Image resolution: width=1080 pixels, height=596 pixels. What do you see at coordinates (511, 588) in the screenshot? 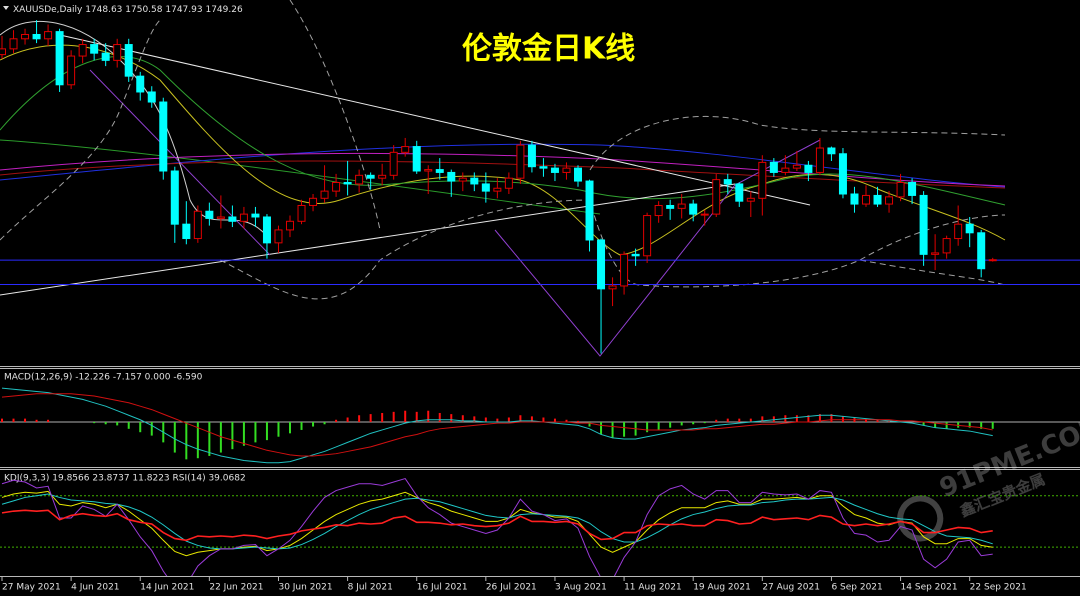
I see `x-tick-label: 26 Jul 2021` at bounding box center [511, 588].